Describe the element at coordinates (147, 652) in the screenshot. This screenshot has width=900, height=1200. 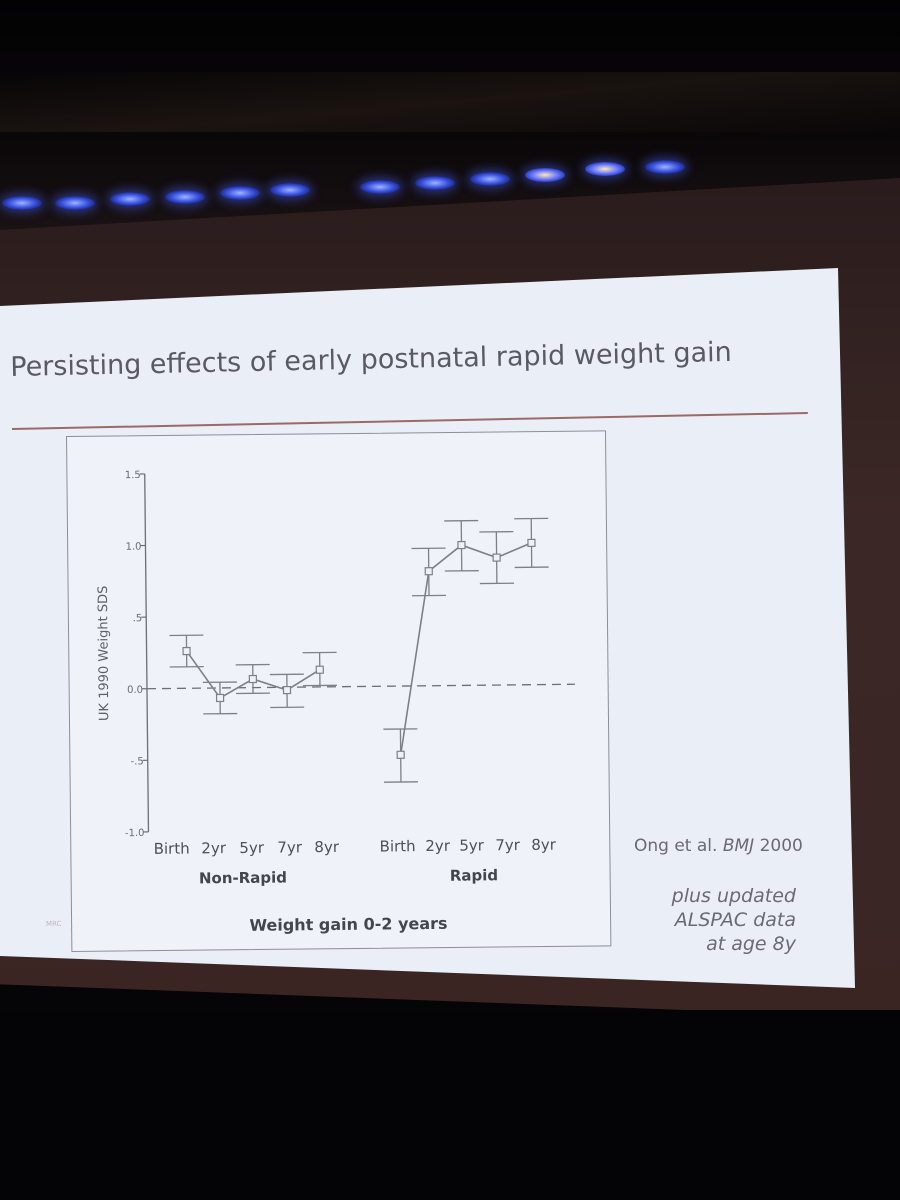
I see `y-axis-line` at that location.